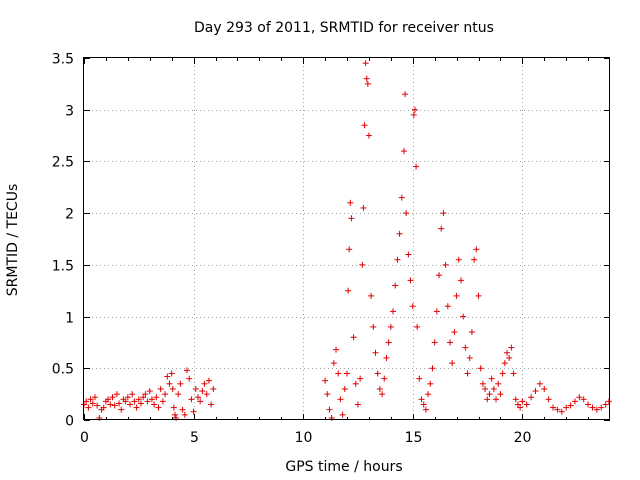 The width and height of the screenshot is (640, 480). I want to click on x-tick-label: 15, so click(414, 438).